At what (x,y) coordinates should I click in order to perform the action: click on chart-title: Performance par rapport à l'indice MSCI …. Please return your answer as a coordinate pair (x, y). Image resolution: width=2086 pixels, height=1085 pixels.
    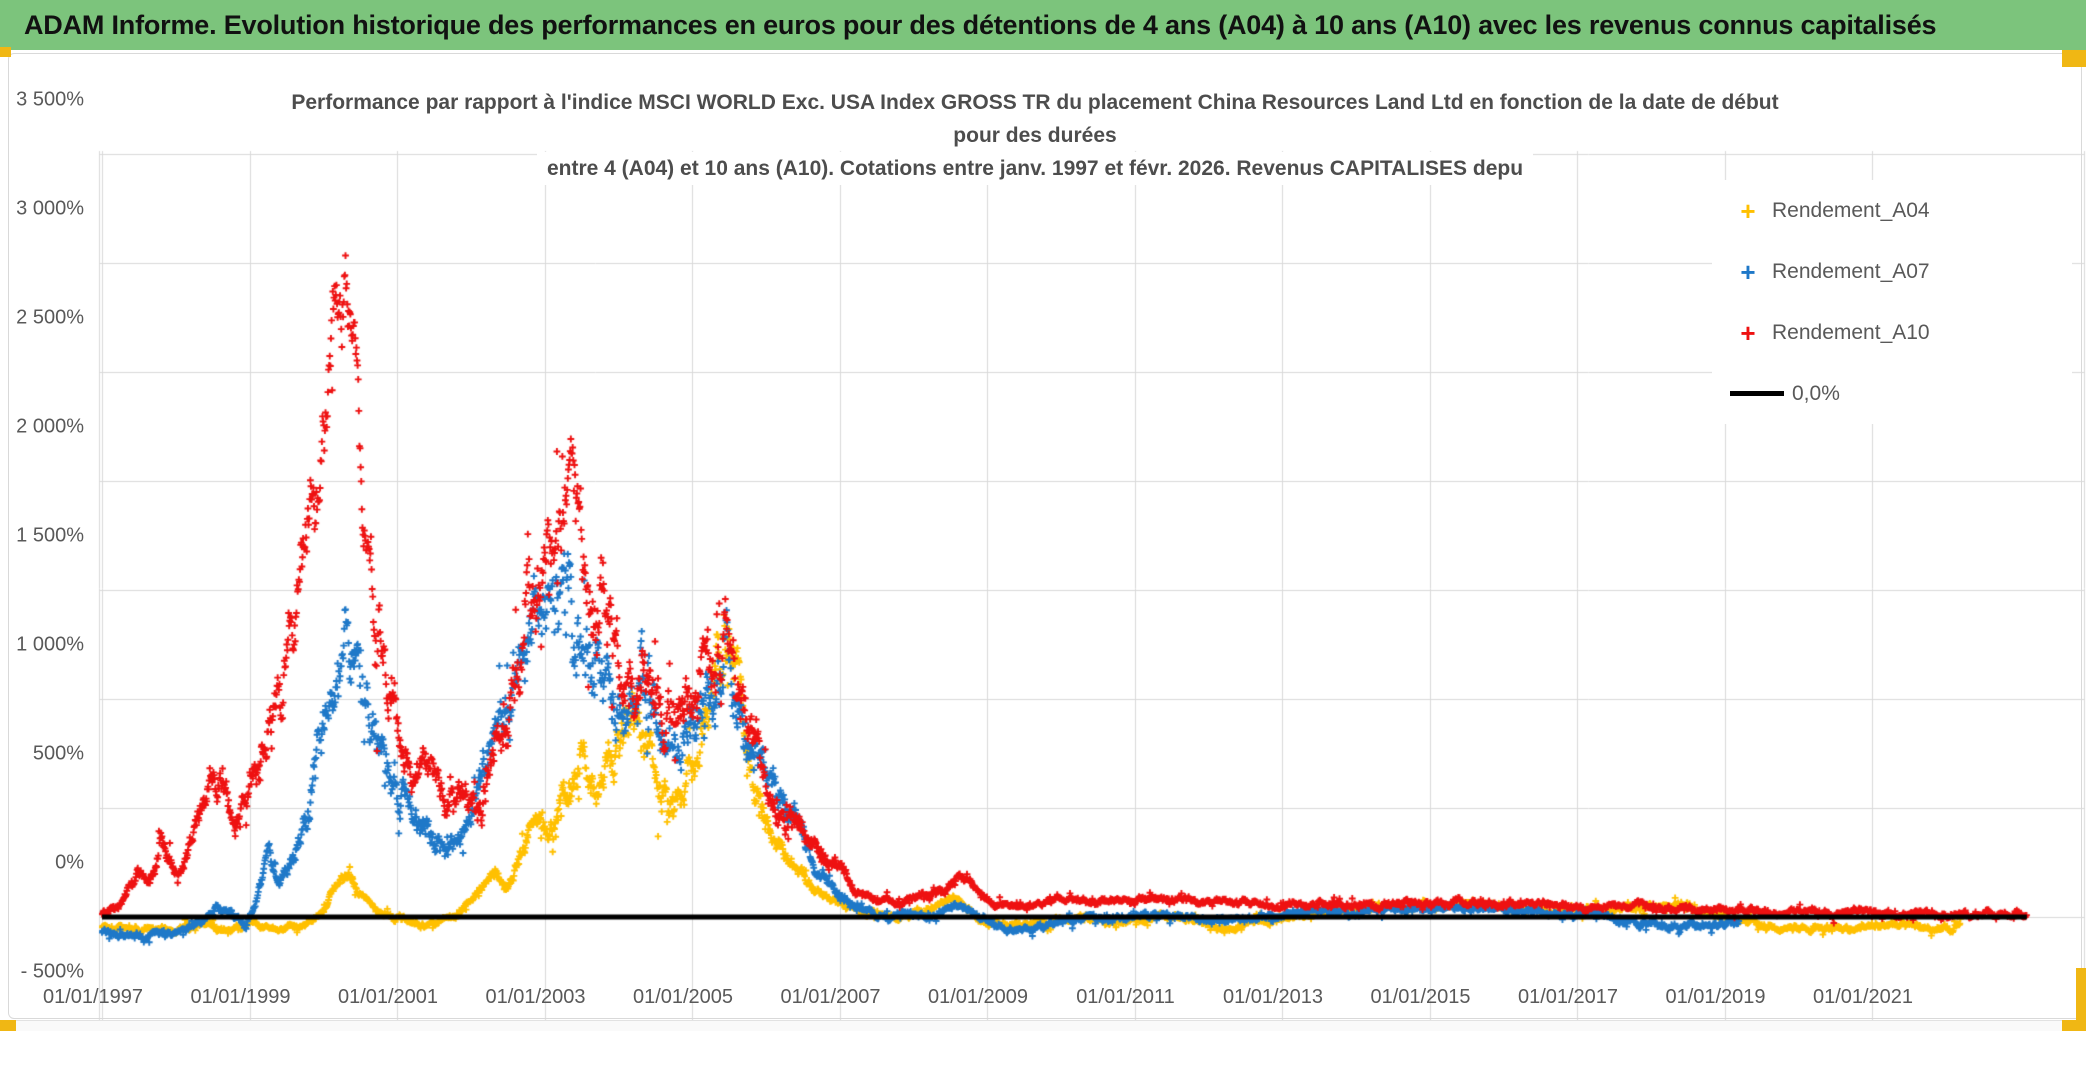
    Looking at the image, I should click on (1035, 135).